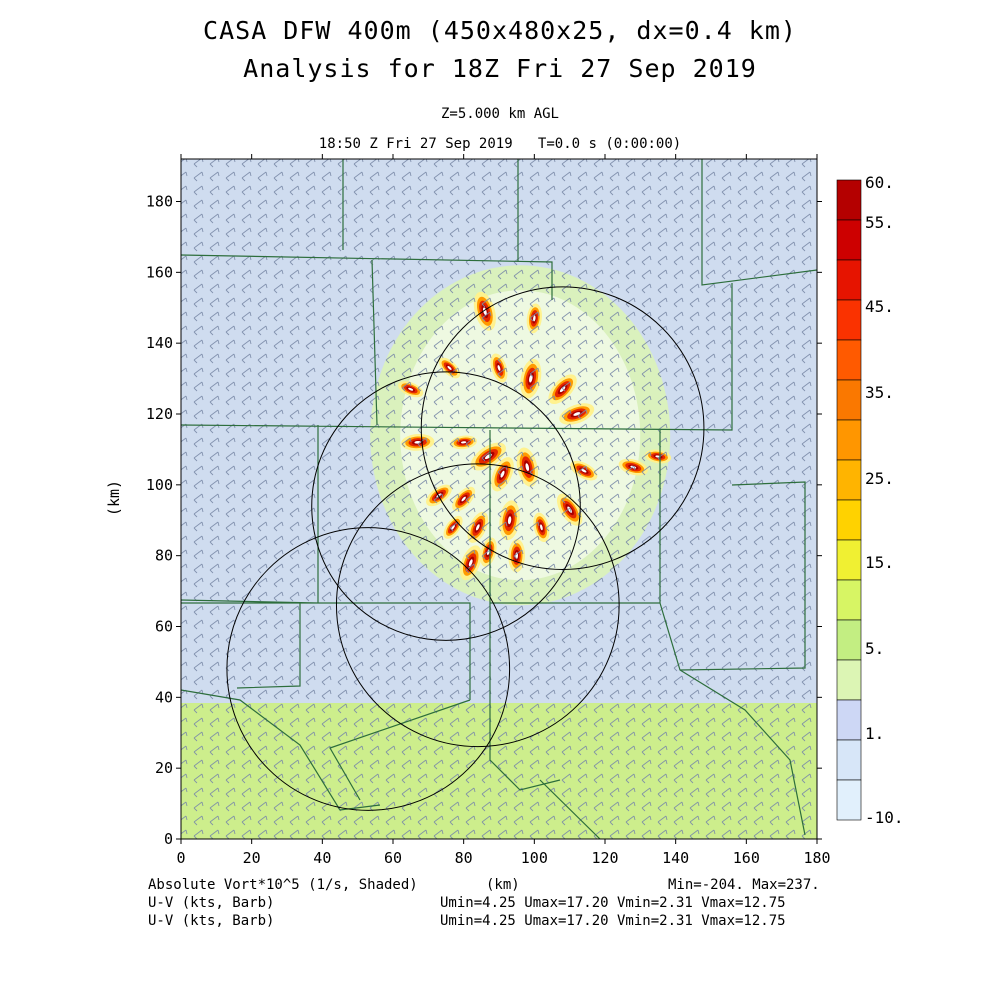 The height and width of the screenshot is (1000, 1000). Describe the element at coordinates (879, 222) in the screenshot. I see `colorbar-label: 55.` at that location.